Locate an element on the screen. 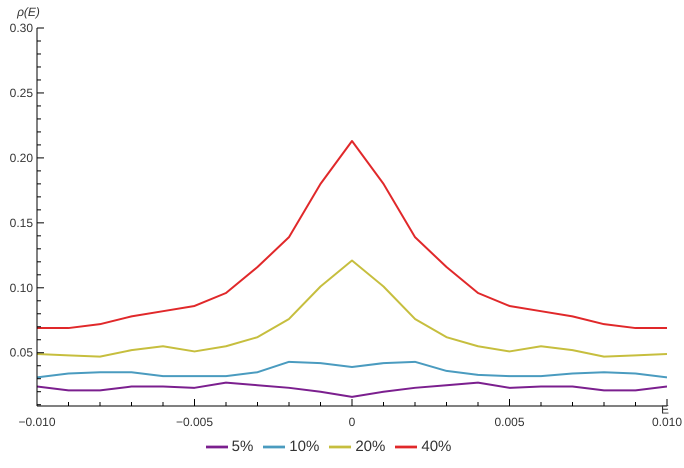 This screenshot has width=684, height=468. y-tick-label: 0.20 is located at coordinates (22, 157).